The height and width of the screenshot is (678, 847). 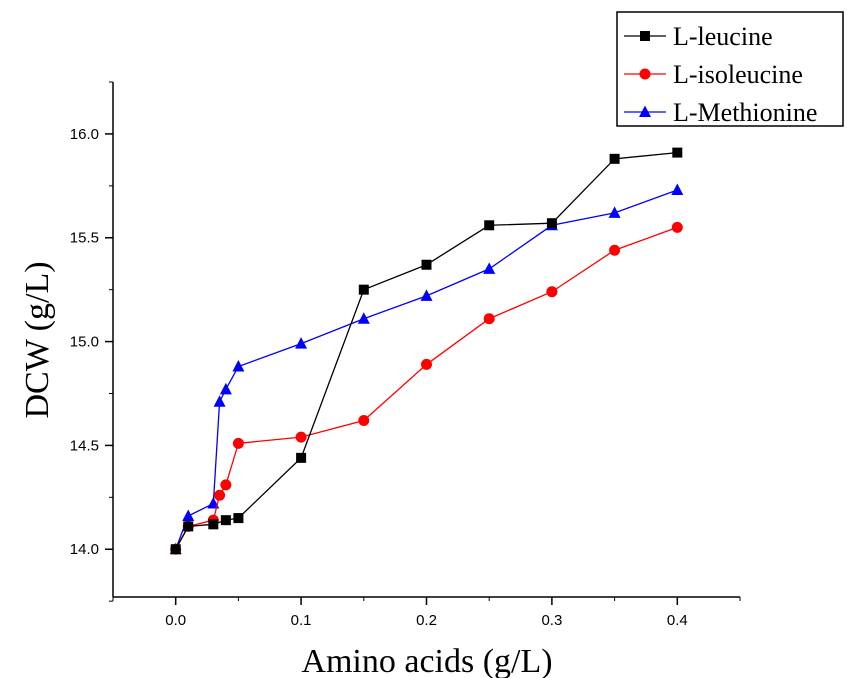 What do you see at coordinates (645, 36) in the screenshot?
I see `legend-marker-l-leucine` at bounding box center [645, 36].